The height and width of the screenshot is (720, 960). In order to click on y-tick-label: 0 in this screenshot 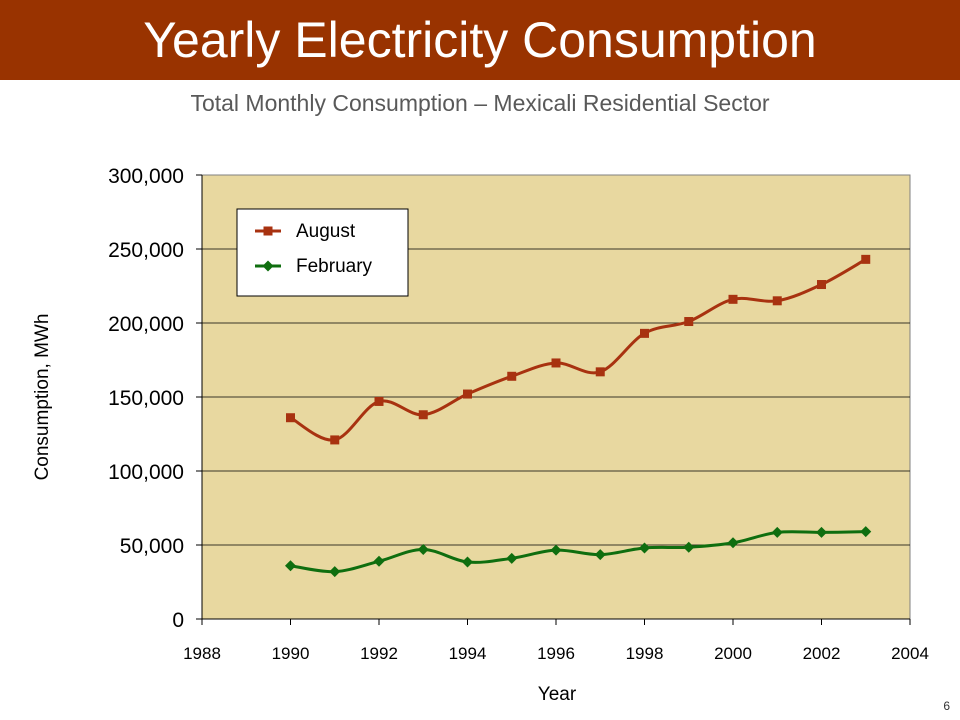, I will do `click(178, 620)`.